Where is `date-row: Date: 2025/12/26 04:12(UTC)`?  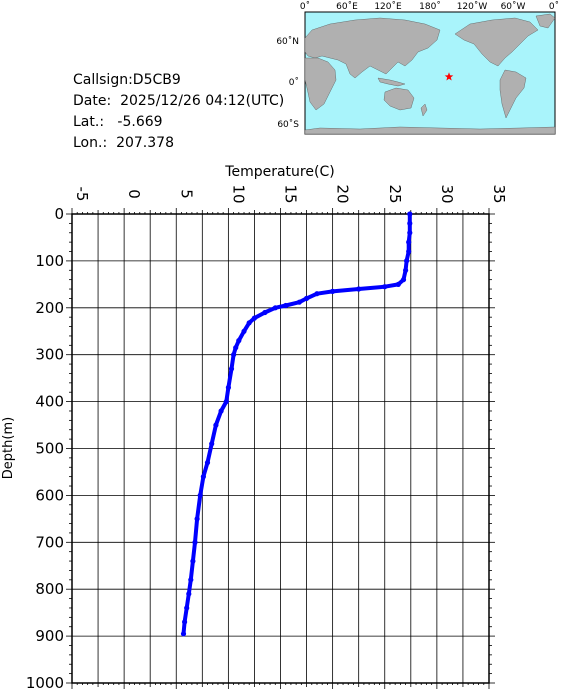 date-row: Date: 2025/12/26 04:12(UTC) is located at coordinates (178, 101).